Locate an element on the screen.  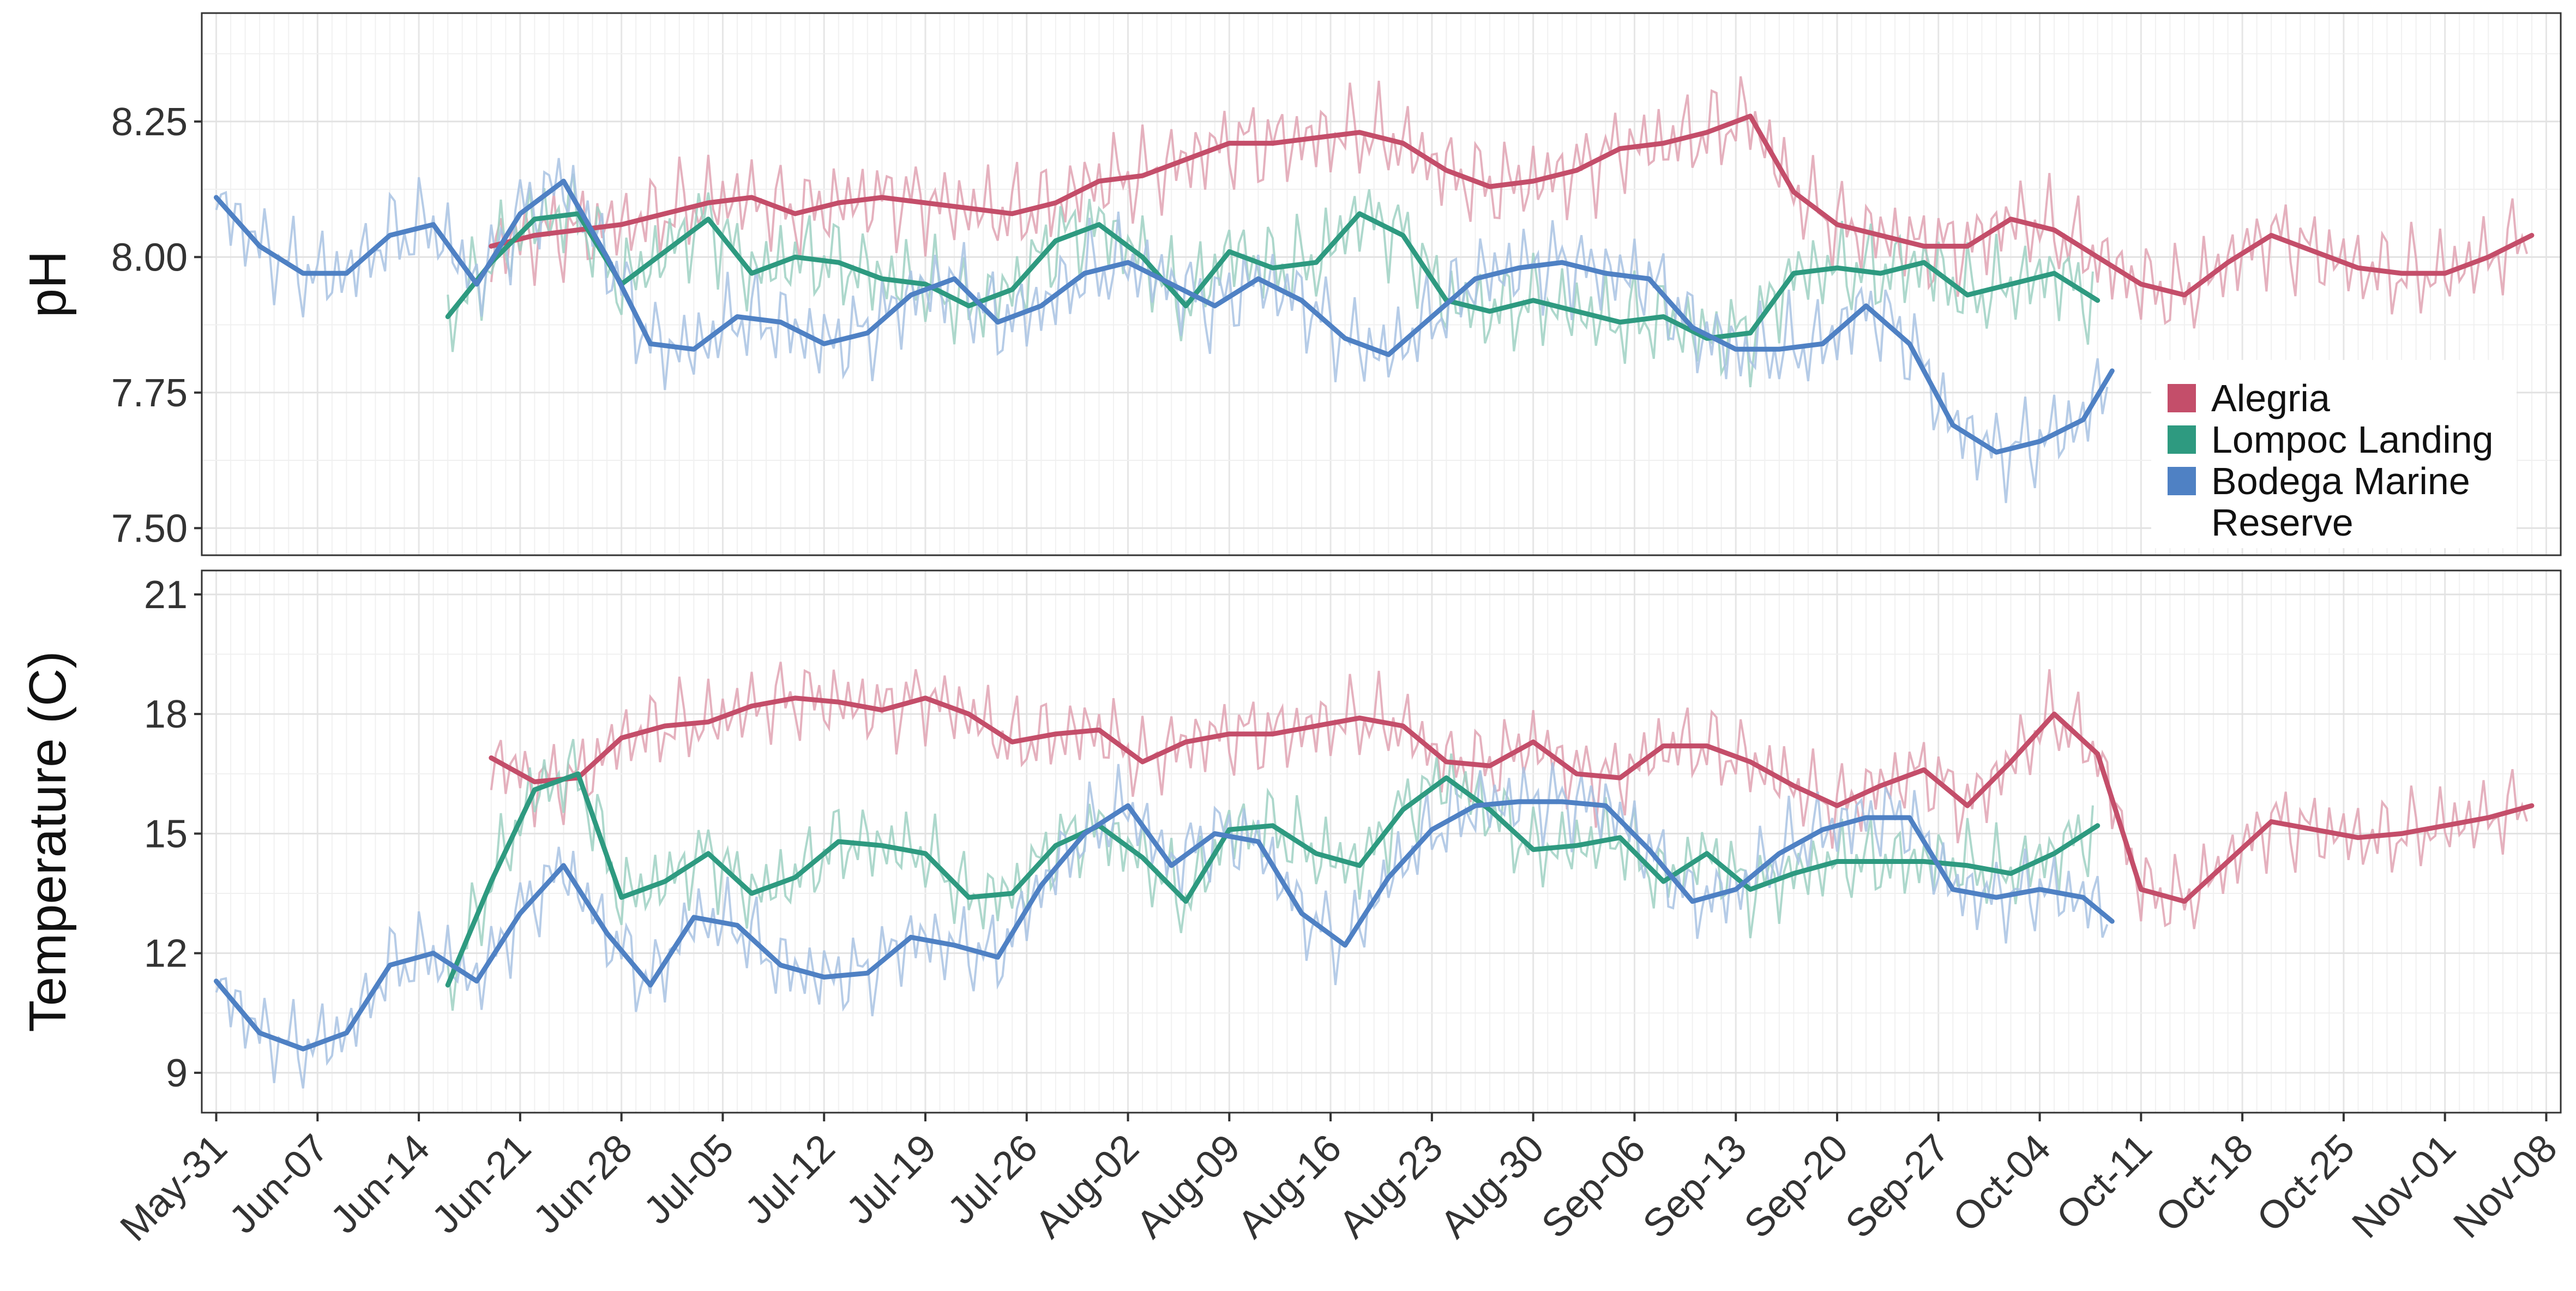
x-tick-label: Aug-09 is located at coordinates (1188, 1186).